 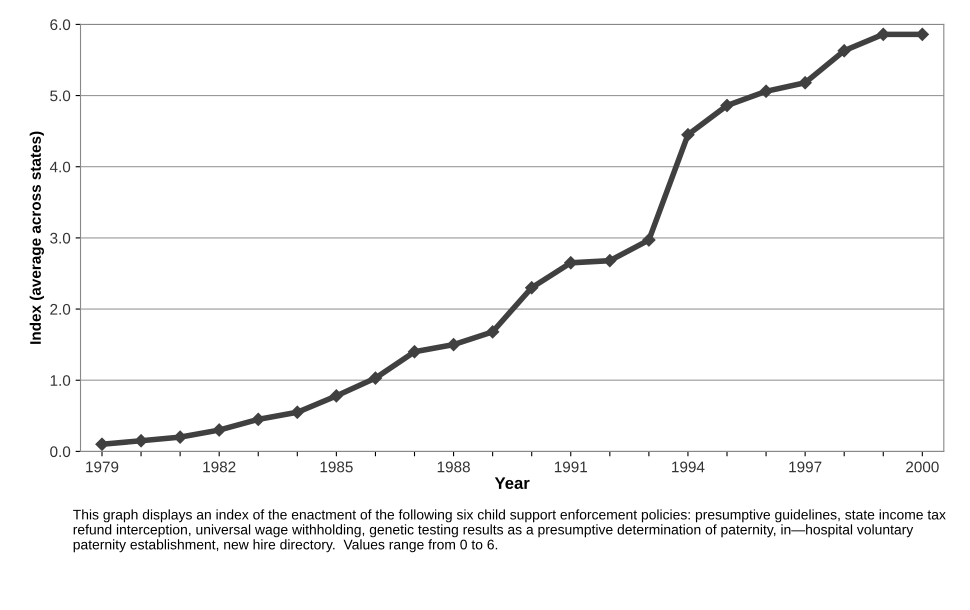 I want to click on y-tick-label: 3.0, so click(x=60, y=238).